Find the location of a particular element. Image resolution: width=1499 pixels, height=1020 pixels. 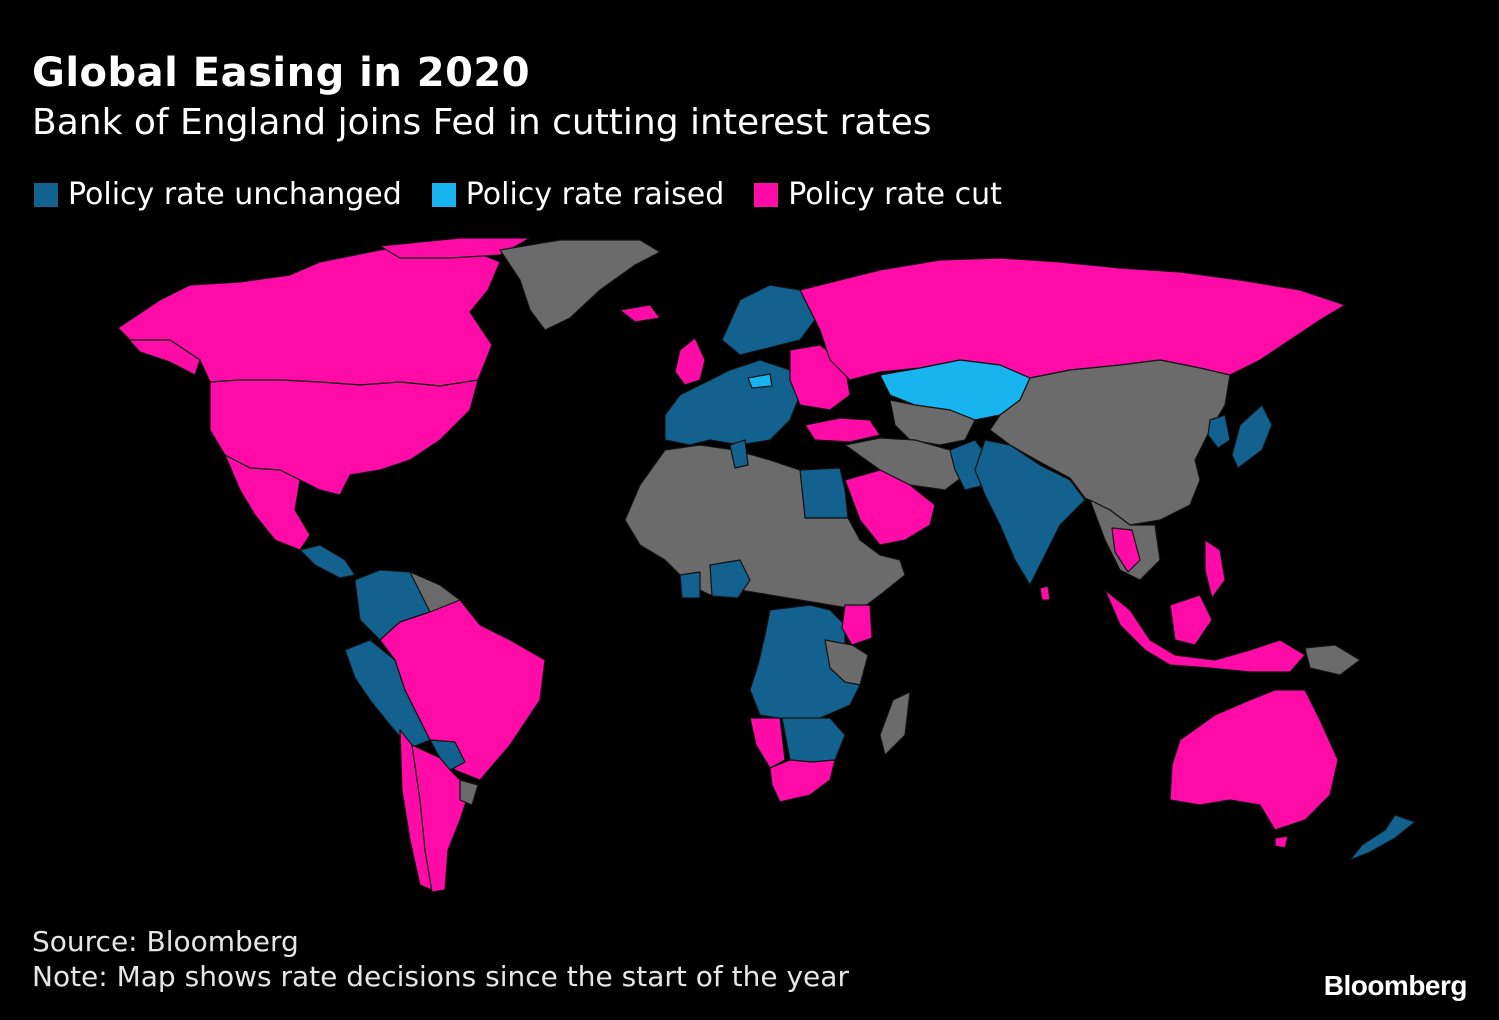

legend-item-cut: Policy rate cut is located at coordinates (878, 194).